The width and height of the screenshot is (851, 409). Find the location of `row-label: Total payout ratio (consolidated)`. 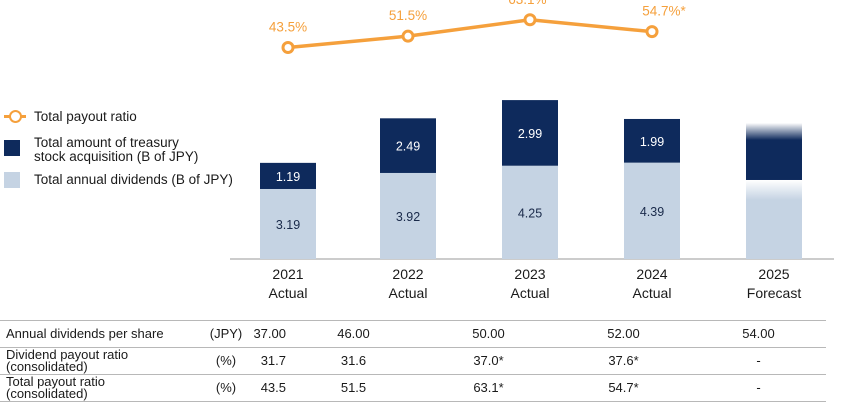

row-label: Total payout ratio (consolidated) is located at coordinates (56, 387).